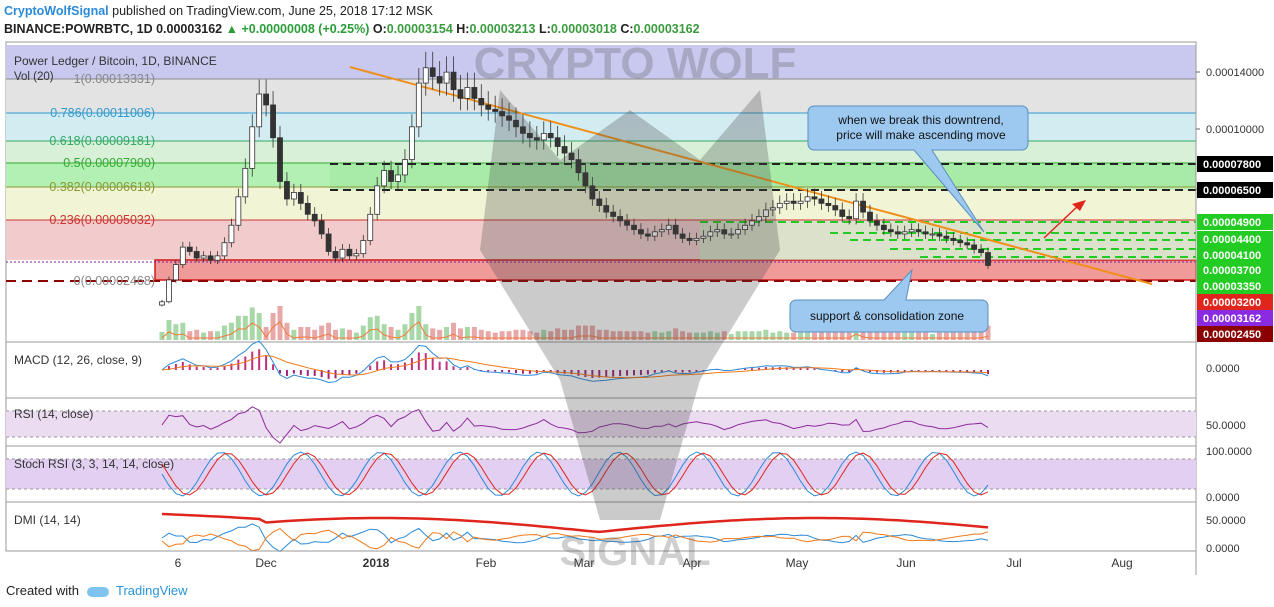 The image size is (1274, 607). What do you see at coordinates (625, 528) in the screenshot?
I see `dmi-pane: DMI (14, 14) 50.0000 0.0000` at bounding box center [625, 528].